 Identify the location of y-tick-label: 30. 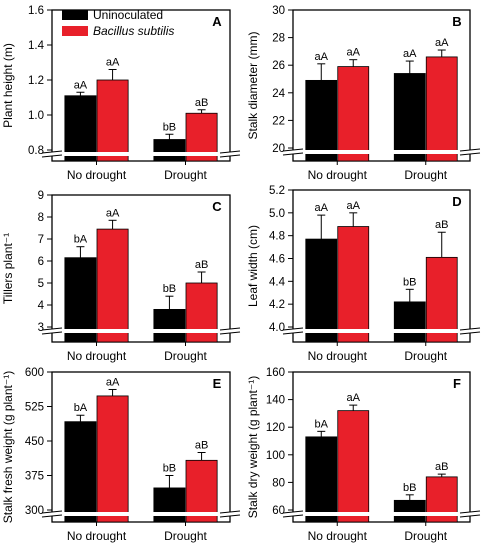
(278, 11).